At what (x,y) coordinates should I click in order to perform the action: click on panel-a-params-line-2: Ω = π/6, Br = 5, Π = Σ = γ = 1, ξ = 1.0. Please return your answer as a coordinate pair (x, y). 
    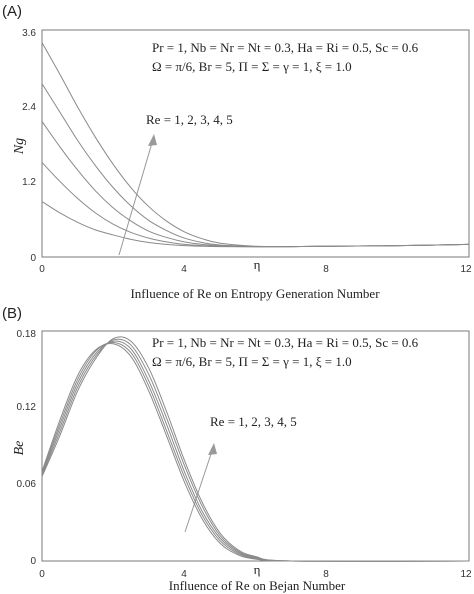
    Looking at the image, I should click on (252, 66).